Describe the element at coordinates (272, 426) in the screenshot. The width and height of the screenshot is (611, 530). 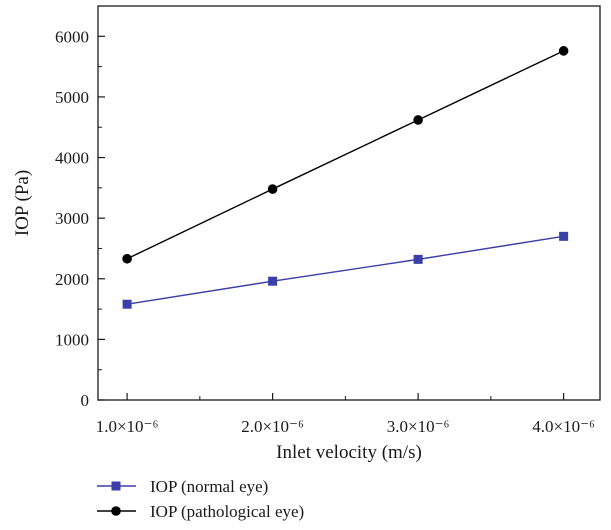
I see `x-tick-label: 2.0×10⁻⁶` at that location.